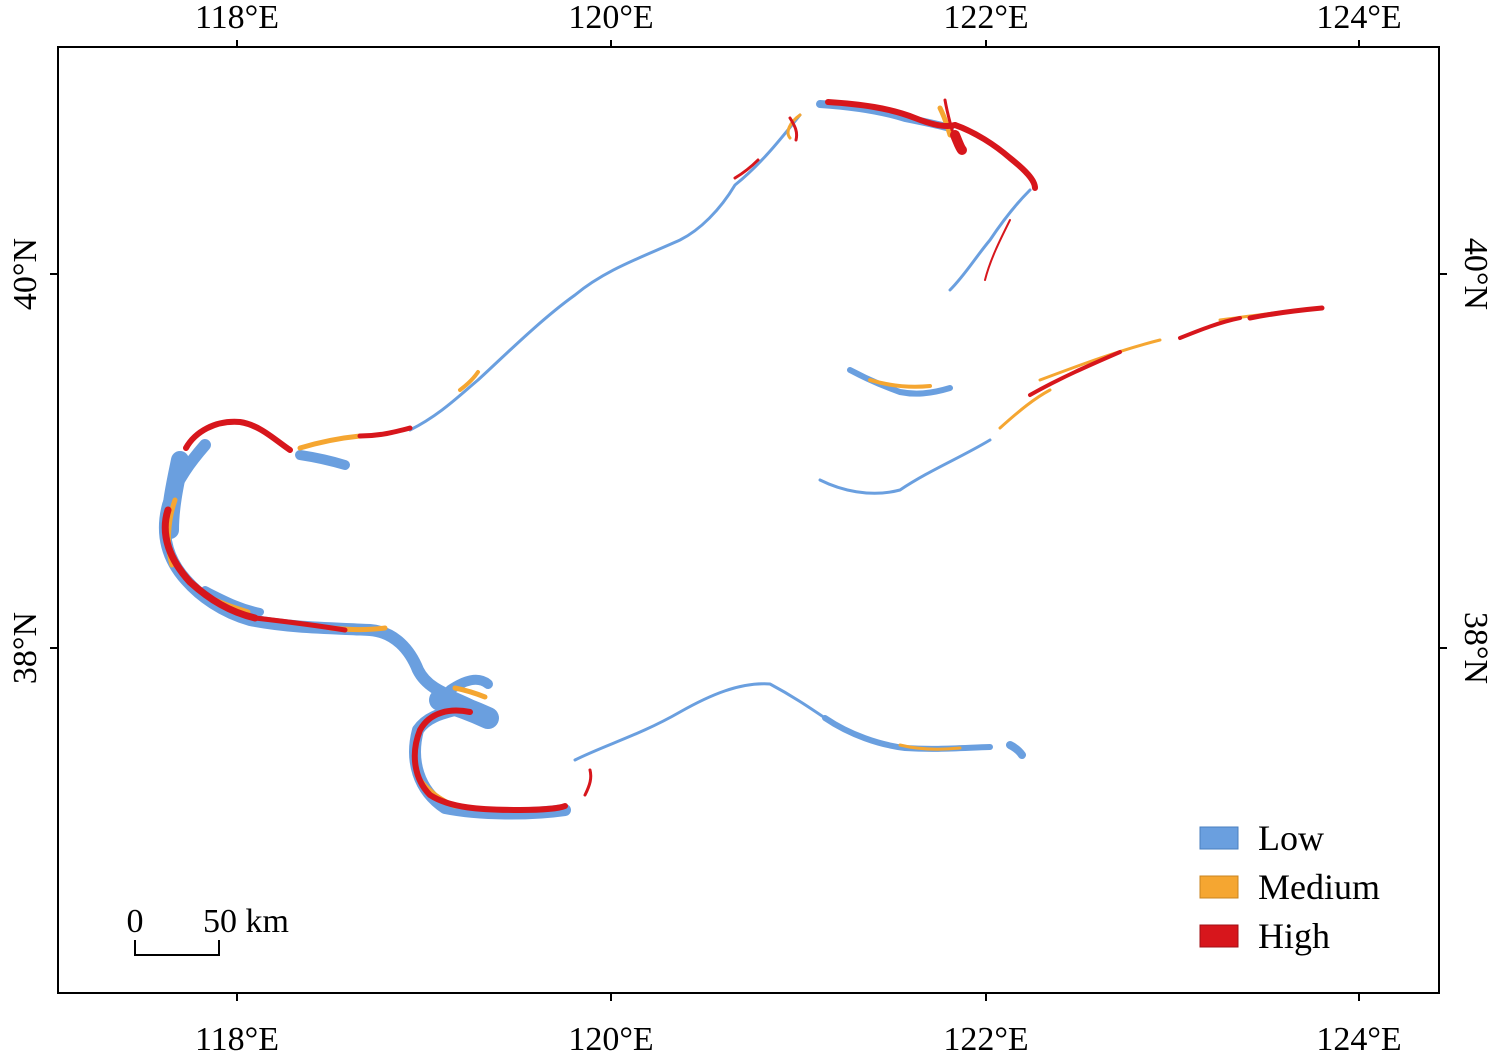 The height and width of the screenshot is (1055, 1500). What do you see at coordinates (985, 1038) in the screenshot?
I see `x-tick-bottom-3: 122°E` at bounding box center [985, 1038].